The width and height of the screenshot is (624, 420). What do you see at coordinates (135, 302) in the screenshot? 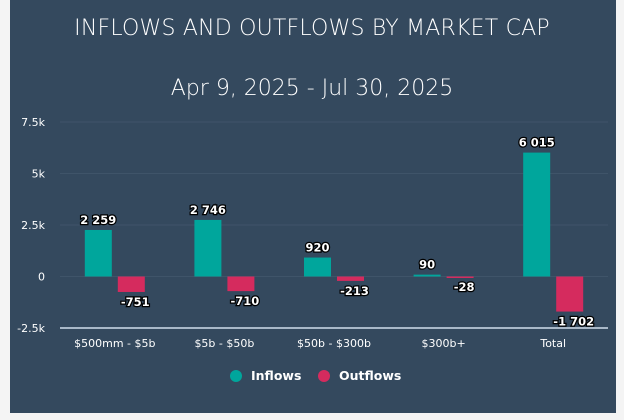
I see `data-label: -751` at bounding box center [135, 302].